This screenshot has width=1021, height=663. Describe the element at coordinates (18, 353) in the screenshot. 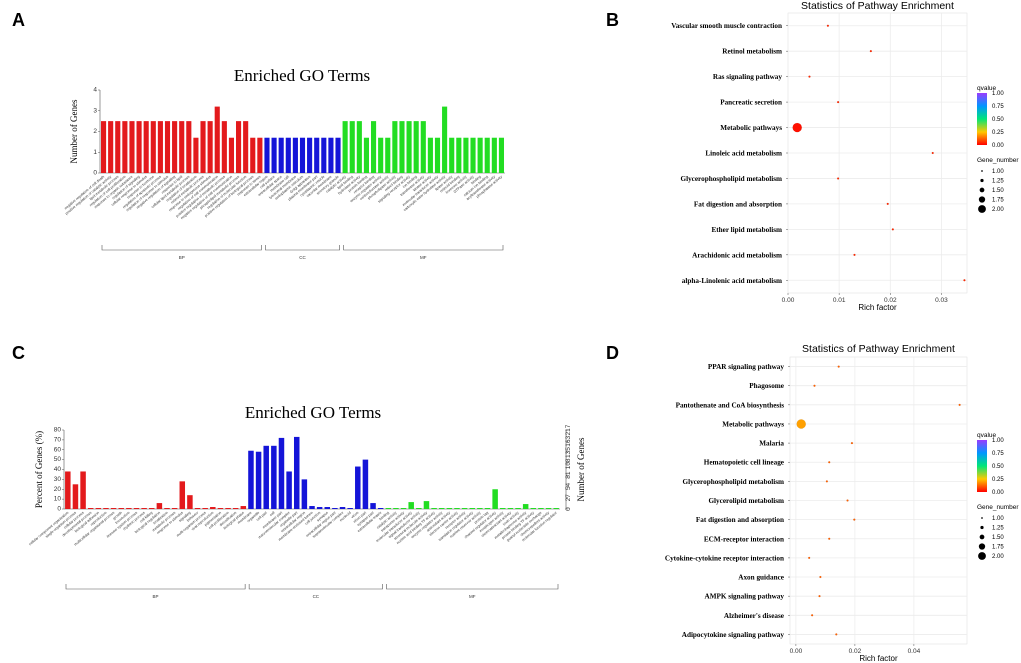

I see `panel-letter-c: C` at that location.